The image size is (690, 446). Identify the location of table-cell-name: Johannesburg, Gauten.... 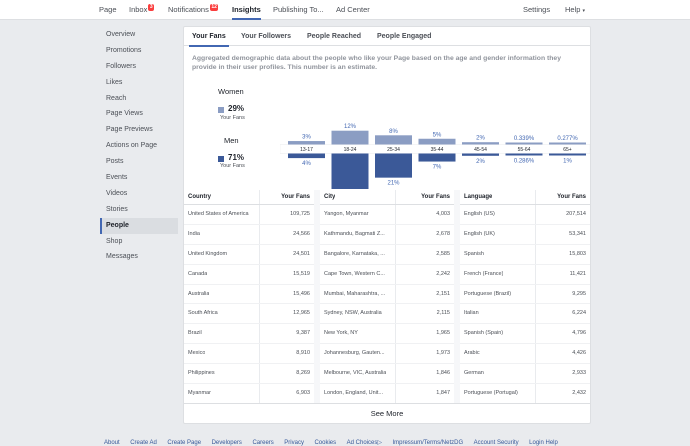
(354, 353).